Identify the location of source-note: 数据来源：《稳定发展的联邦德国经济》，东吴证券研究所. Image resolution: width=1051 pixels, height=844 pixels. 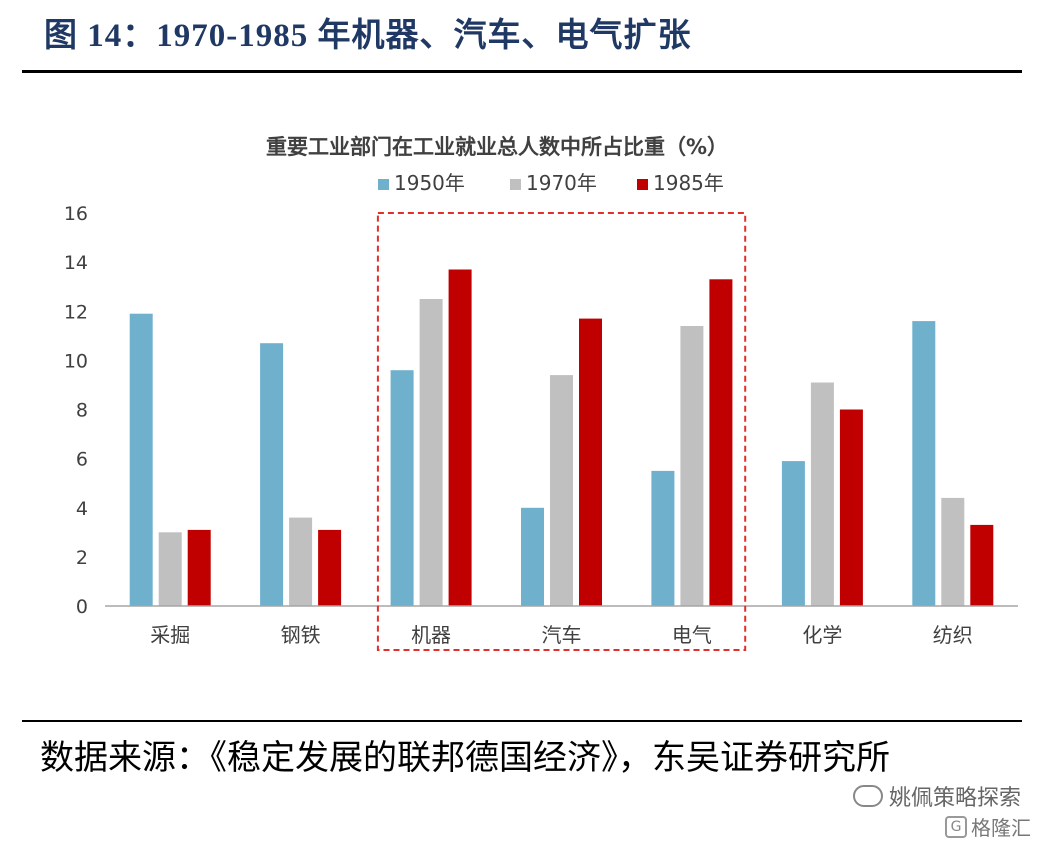
(465, 758).